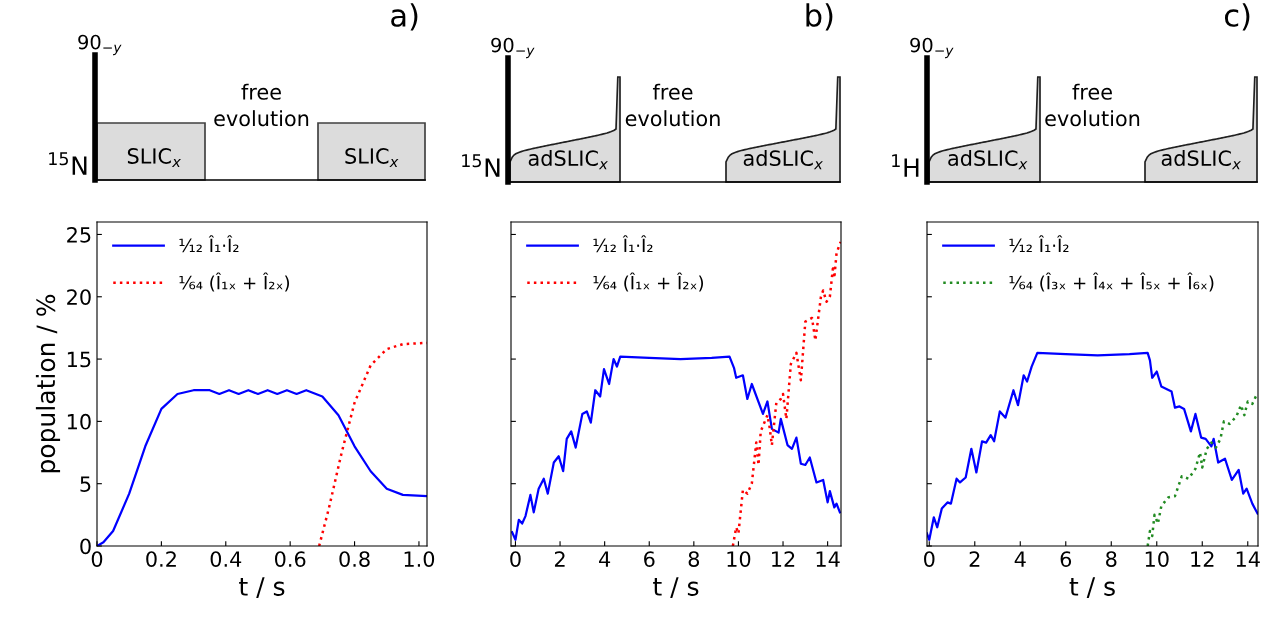 The height and width of the screenshot is (620, 1280). I want to click on y-axis-title: population / %, so click(48, 383).